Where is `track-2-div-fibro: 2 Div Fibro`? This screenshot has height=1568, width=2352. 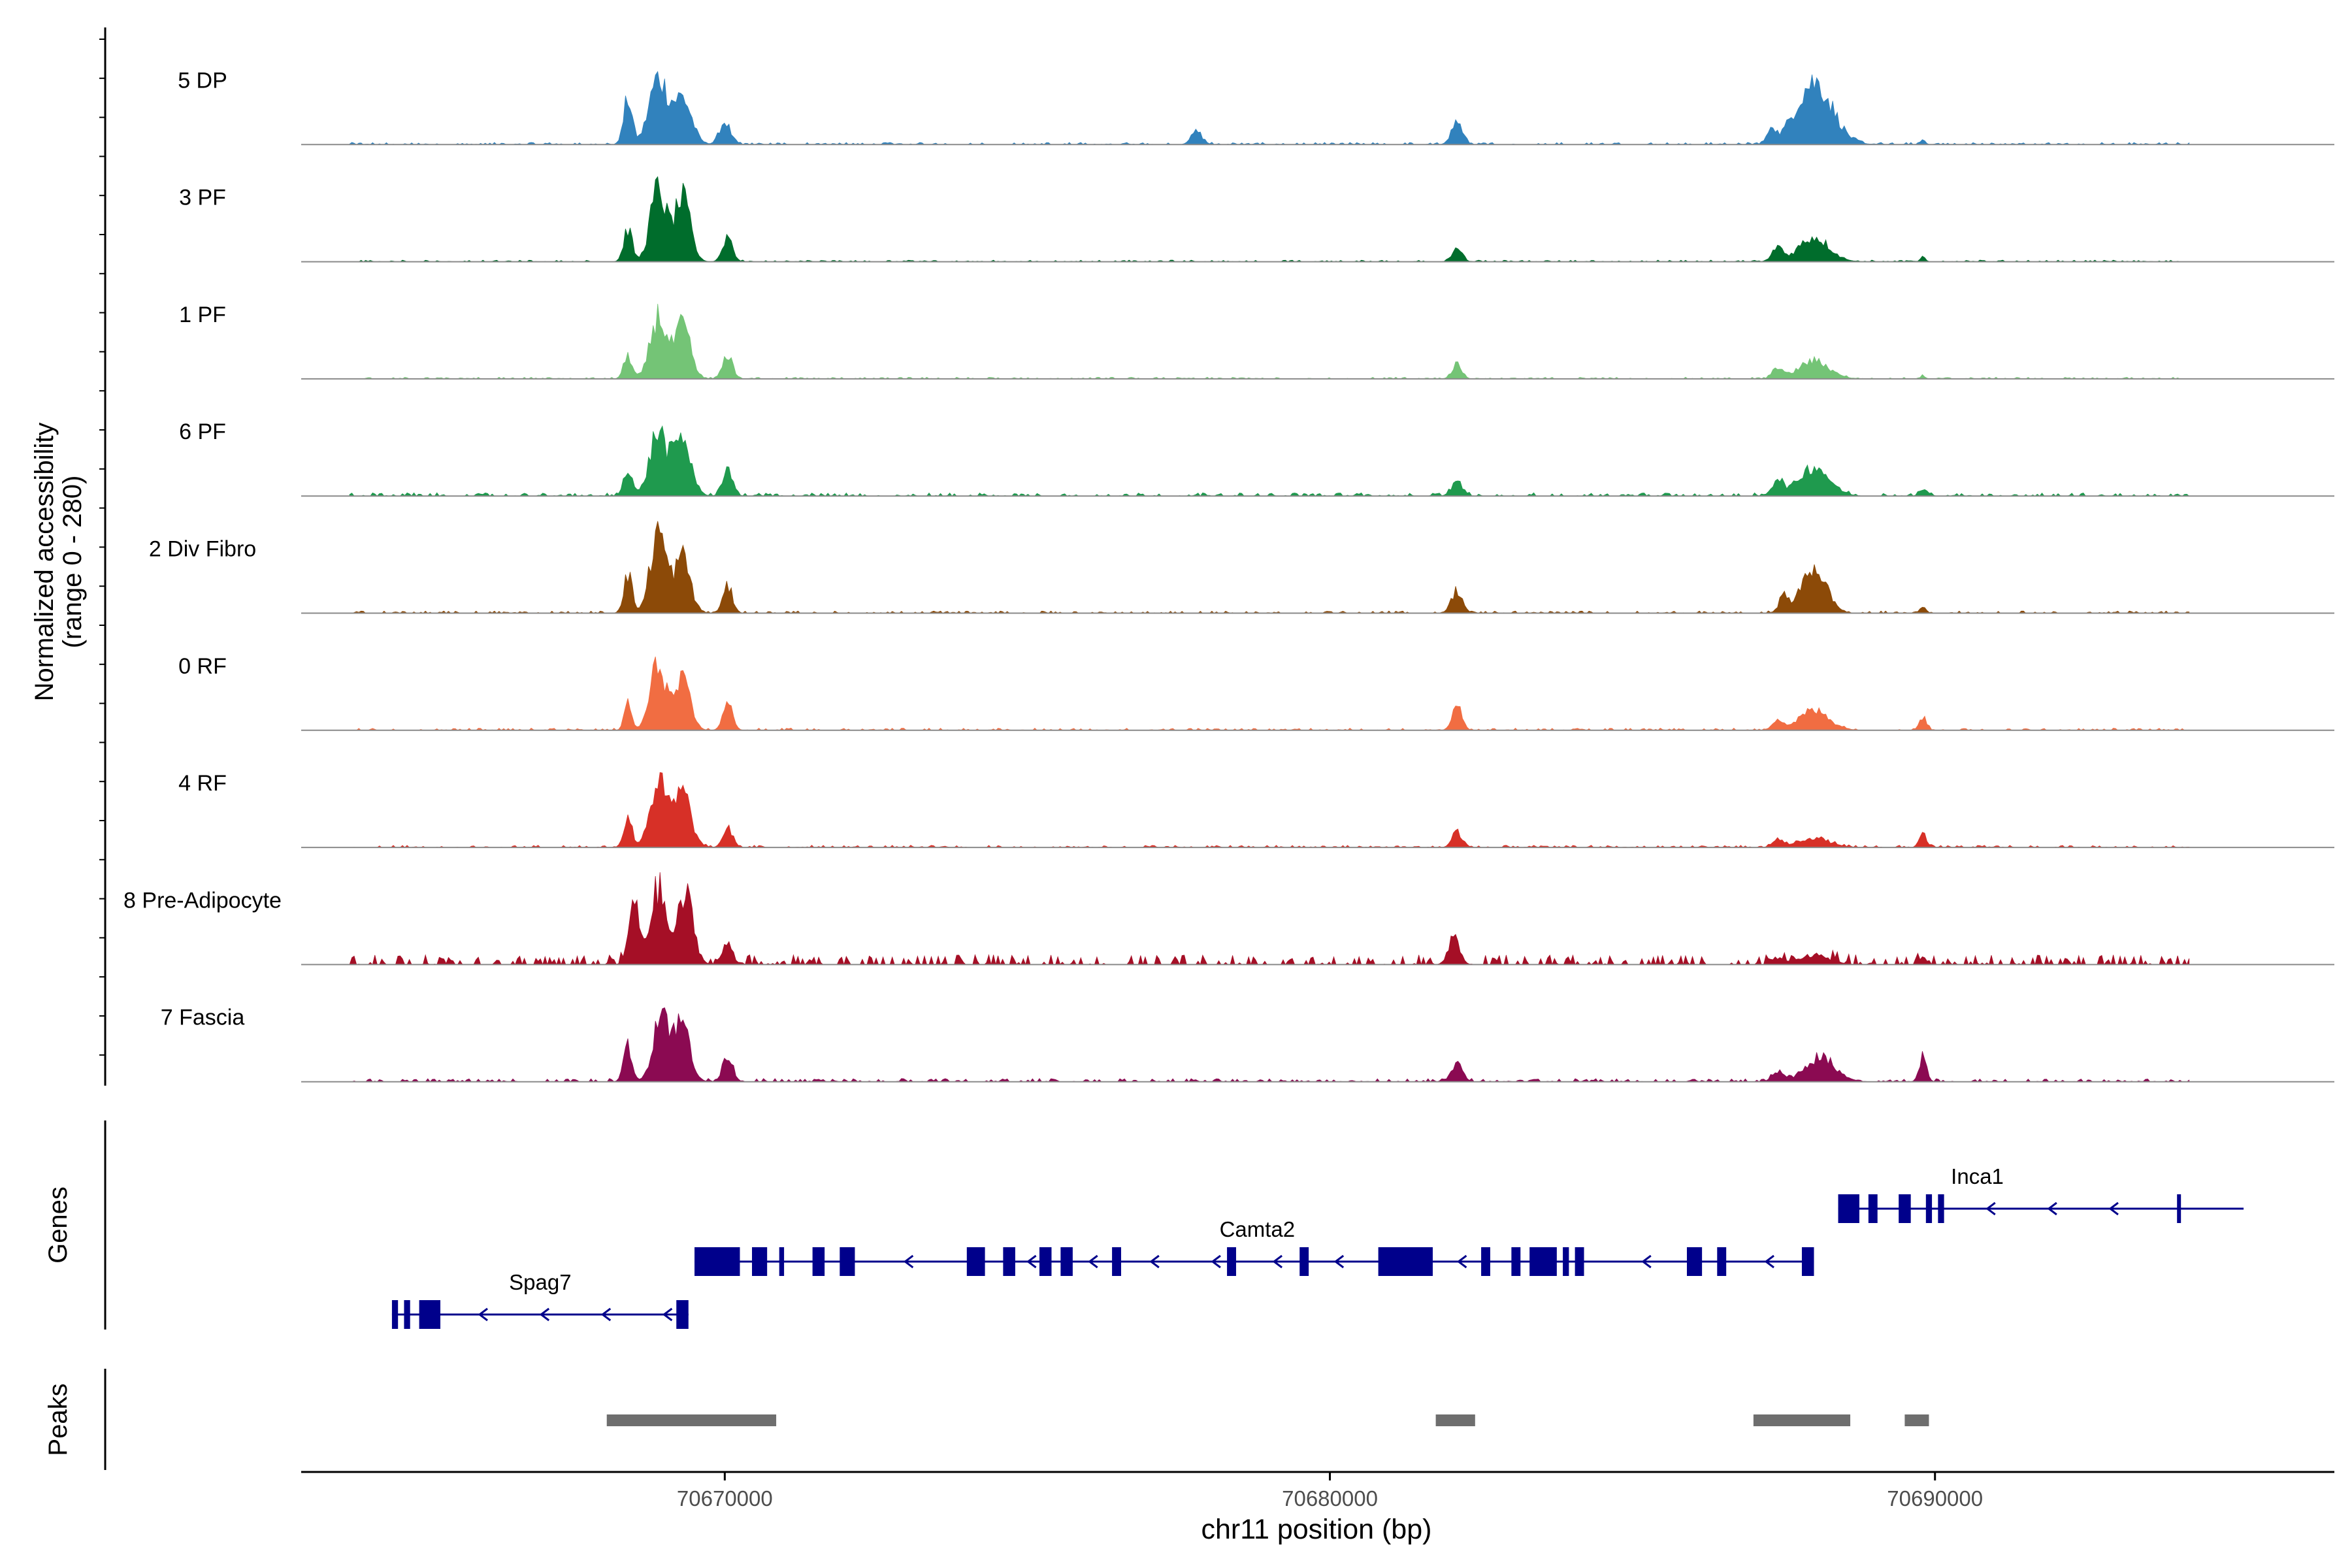 track-2-div-fibro: 2 Div Fibro is located at coordinates (1241, 567).